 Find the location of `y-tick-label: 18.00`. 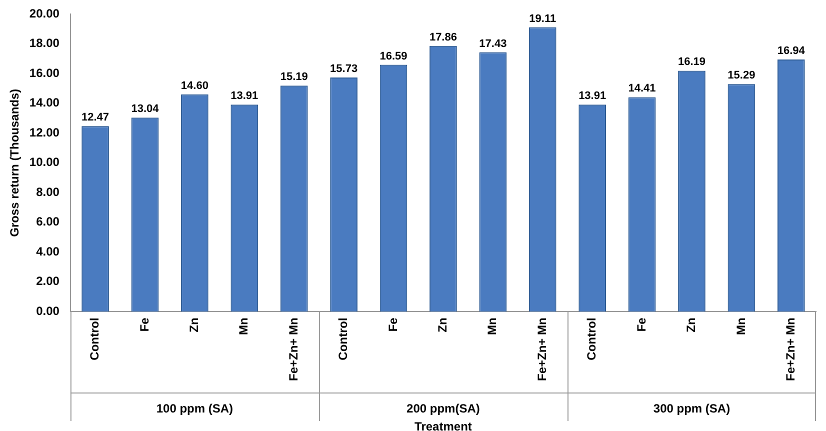

y-tick-label: 18.00 is located at coordinates (44, 43).